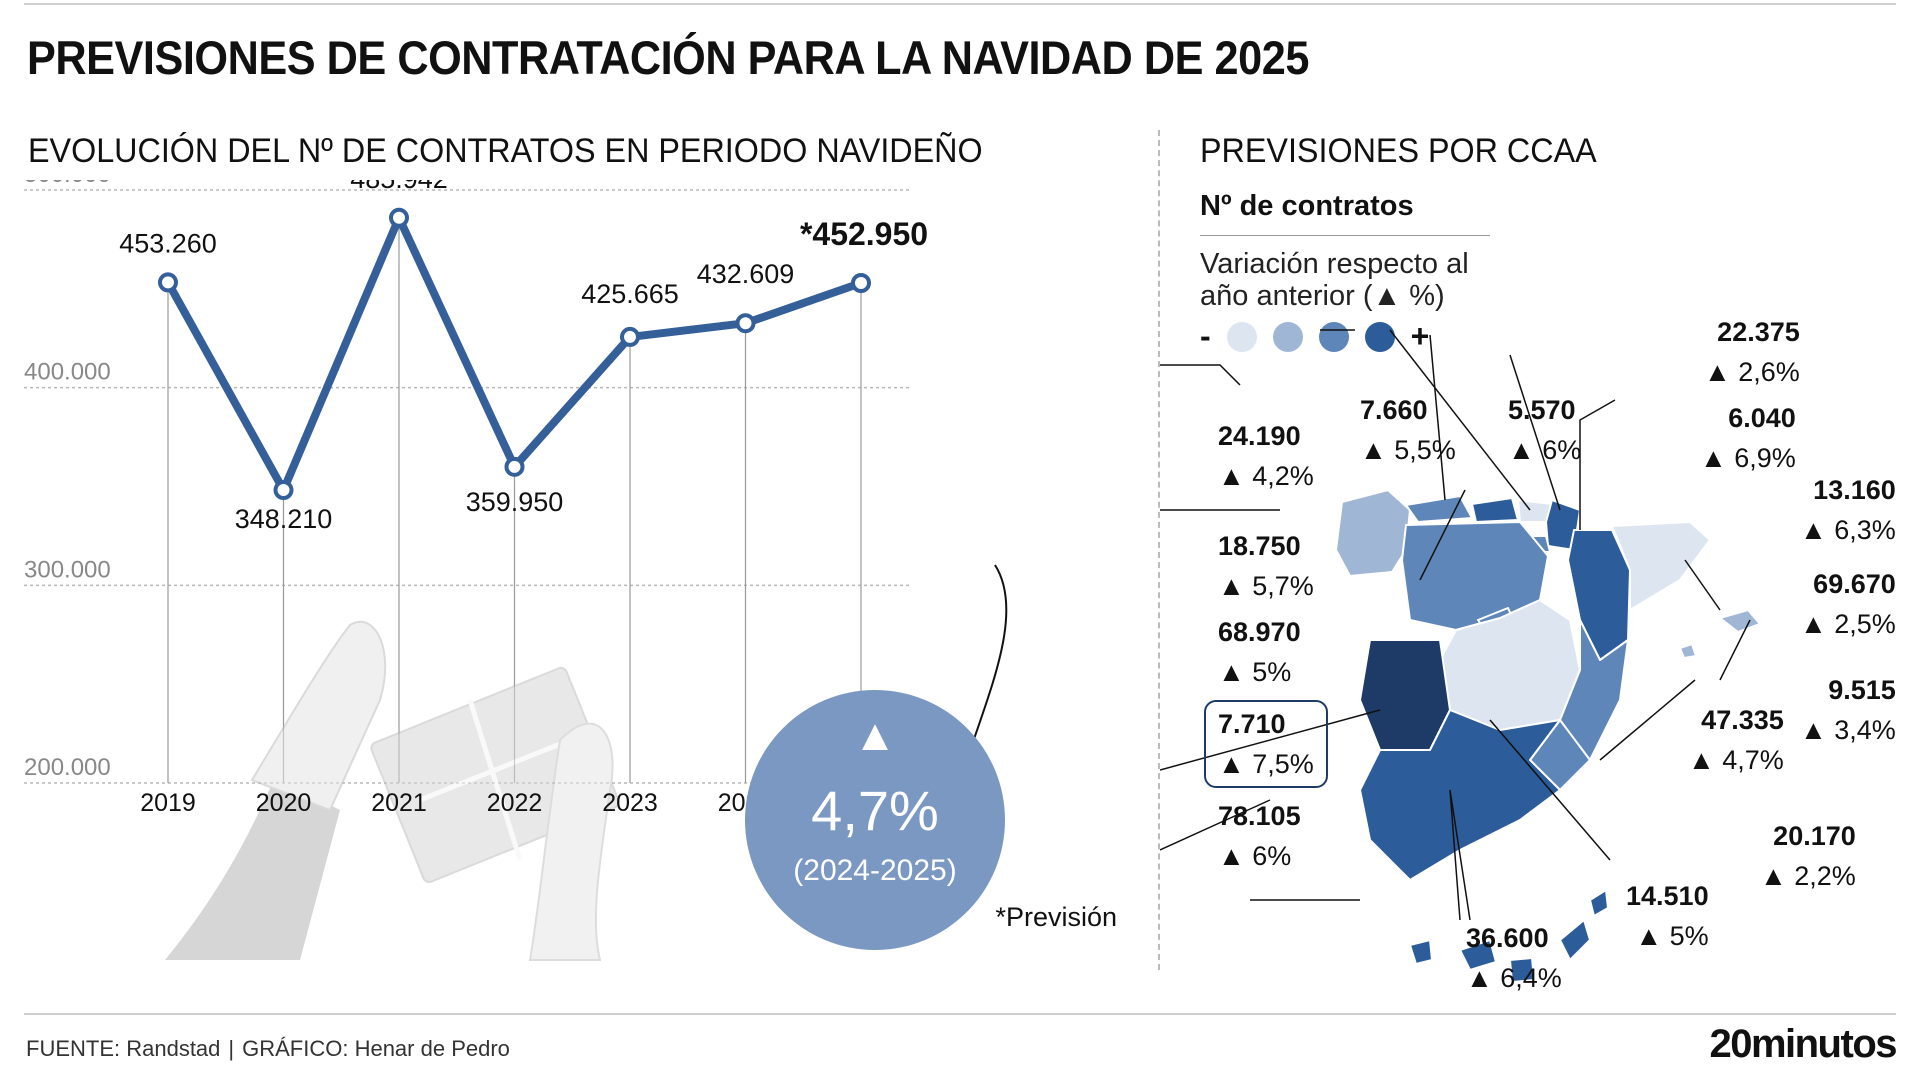 This screenshot has width=1920, height=1080. I want to click on data-label: *452.950, so click(864, 234).